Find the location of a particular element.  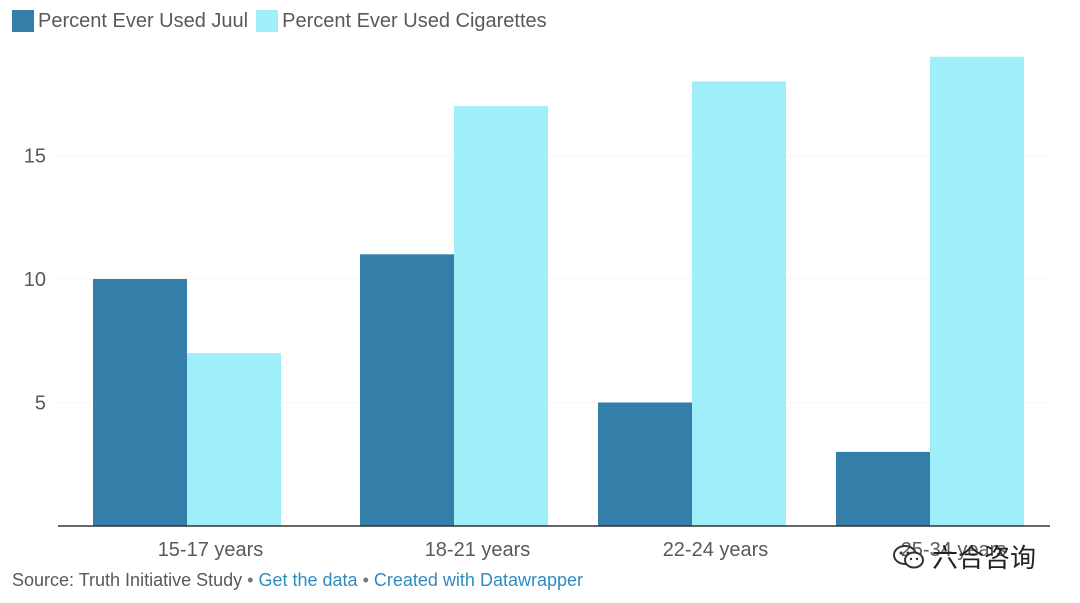

watermark-text: 六合咨询 is located at coordinates (984, 559).